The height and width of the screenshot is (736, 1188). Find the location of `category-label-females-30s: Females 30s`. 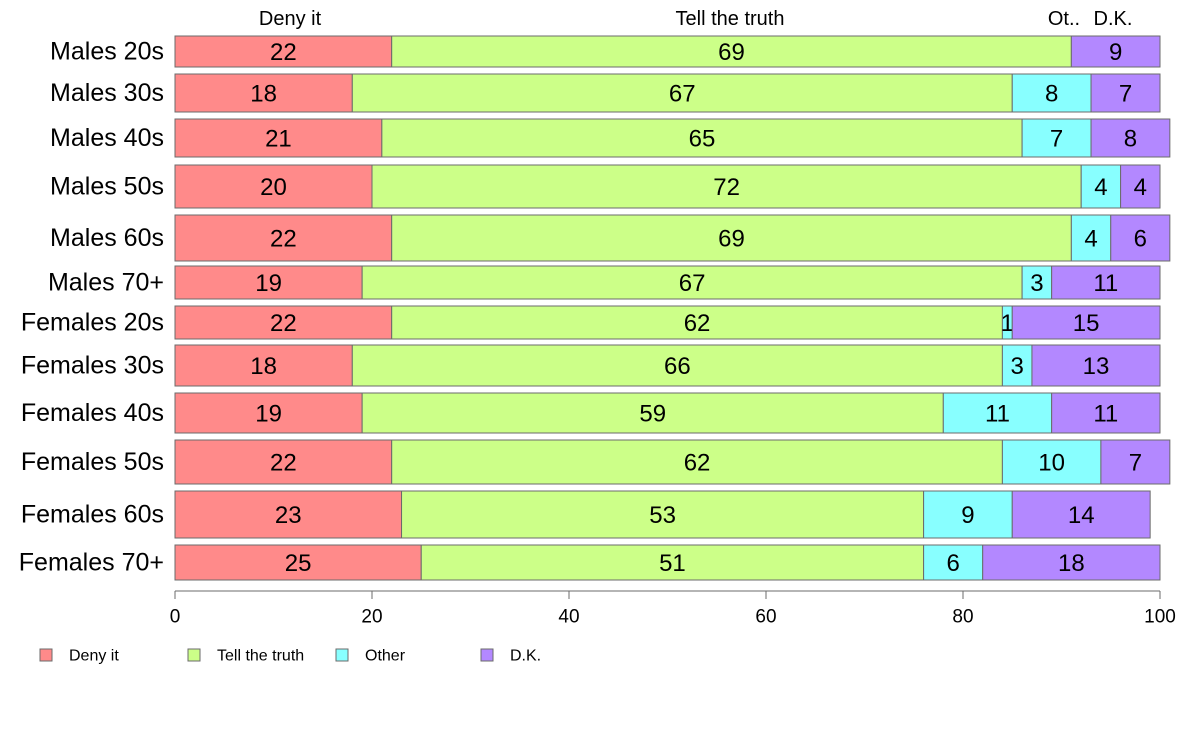

category-label-females-30s: Females 30s is located at coordinates (92, 366).